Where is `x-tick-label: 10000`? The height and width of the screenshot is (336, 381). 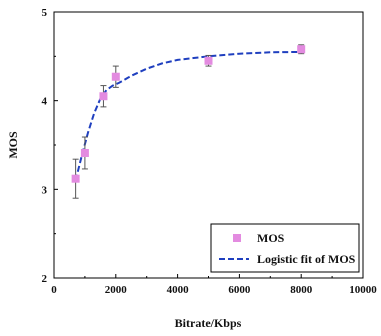 x-tick-label: 10000 is located at coordinates (363, 290).